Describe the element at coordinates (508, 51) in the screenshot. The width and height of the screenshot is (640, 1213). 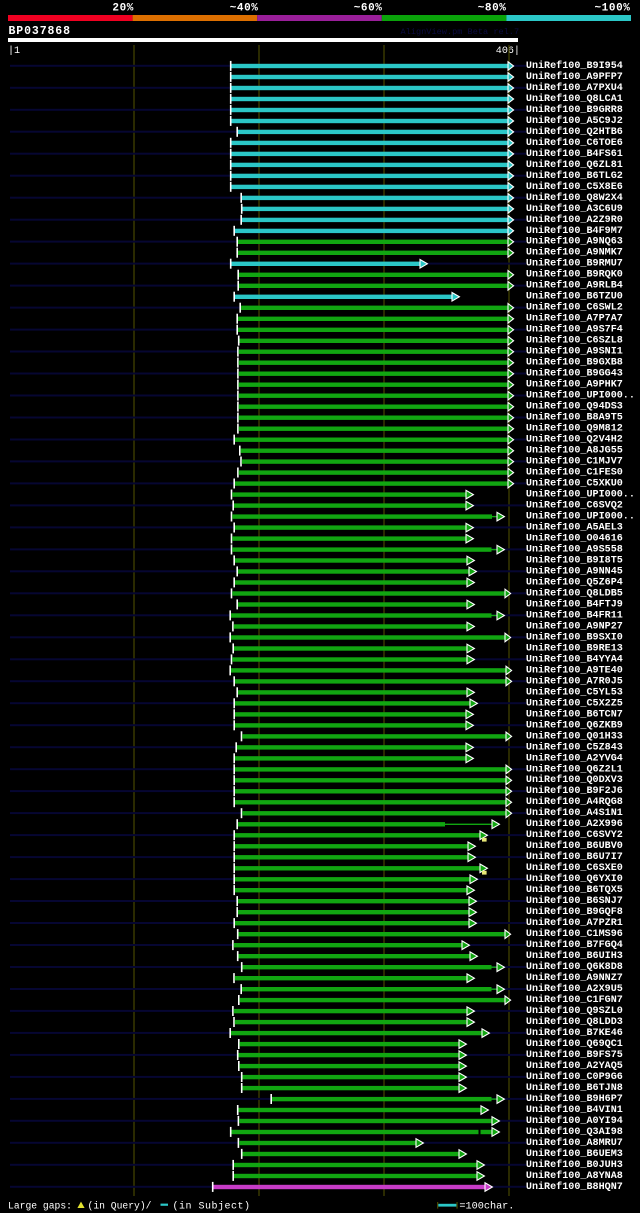
I see `svg-text: 406|` at that location.